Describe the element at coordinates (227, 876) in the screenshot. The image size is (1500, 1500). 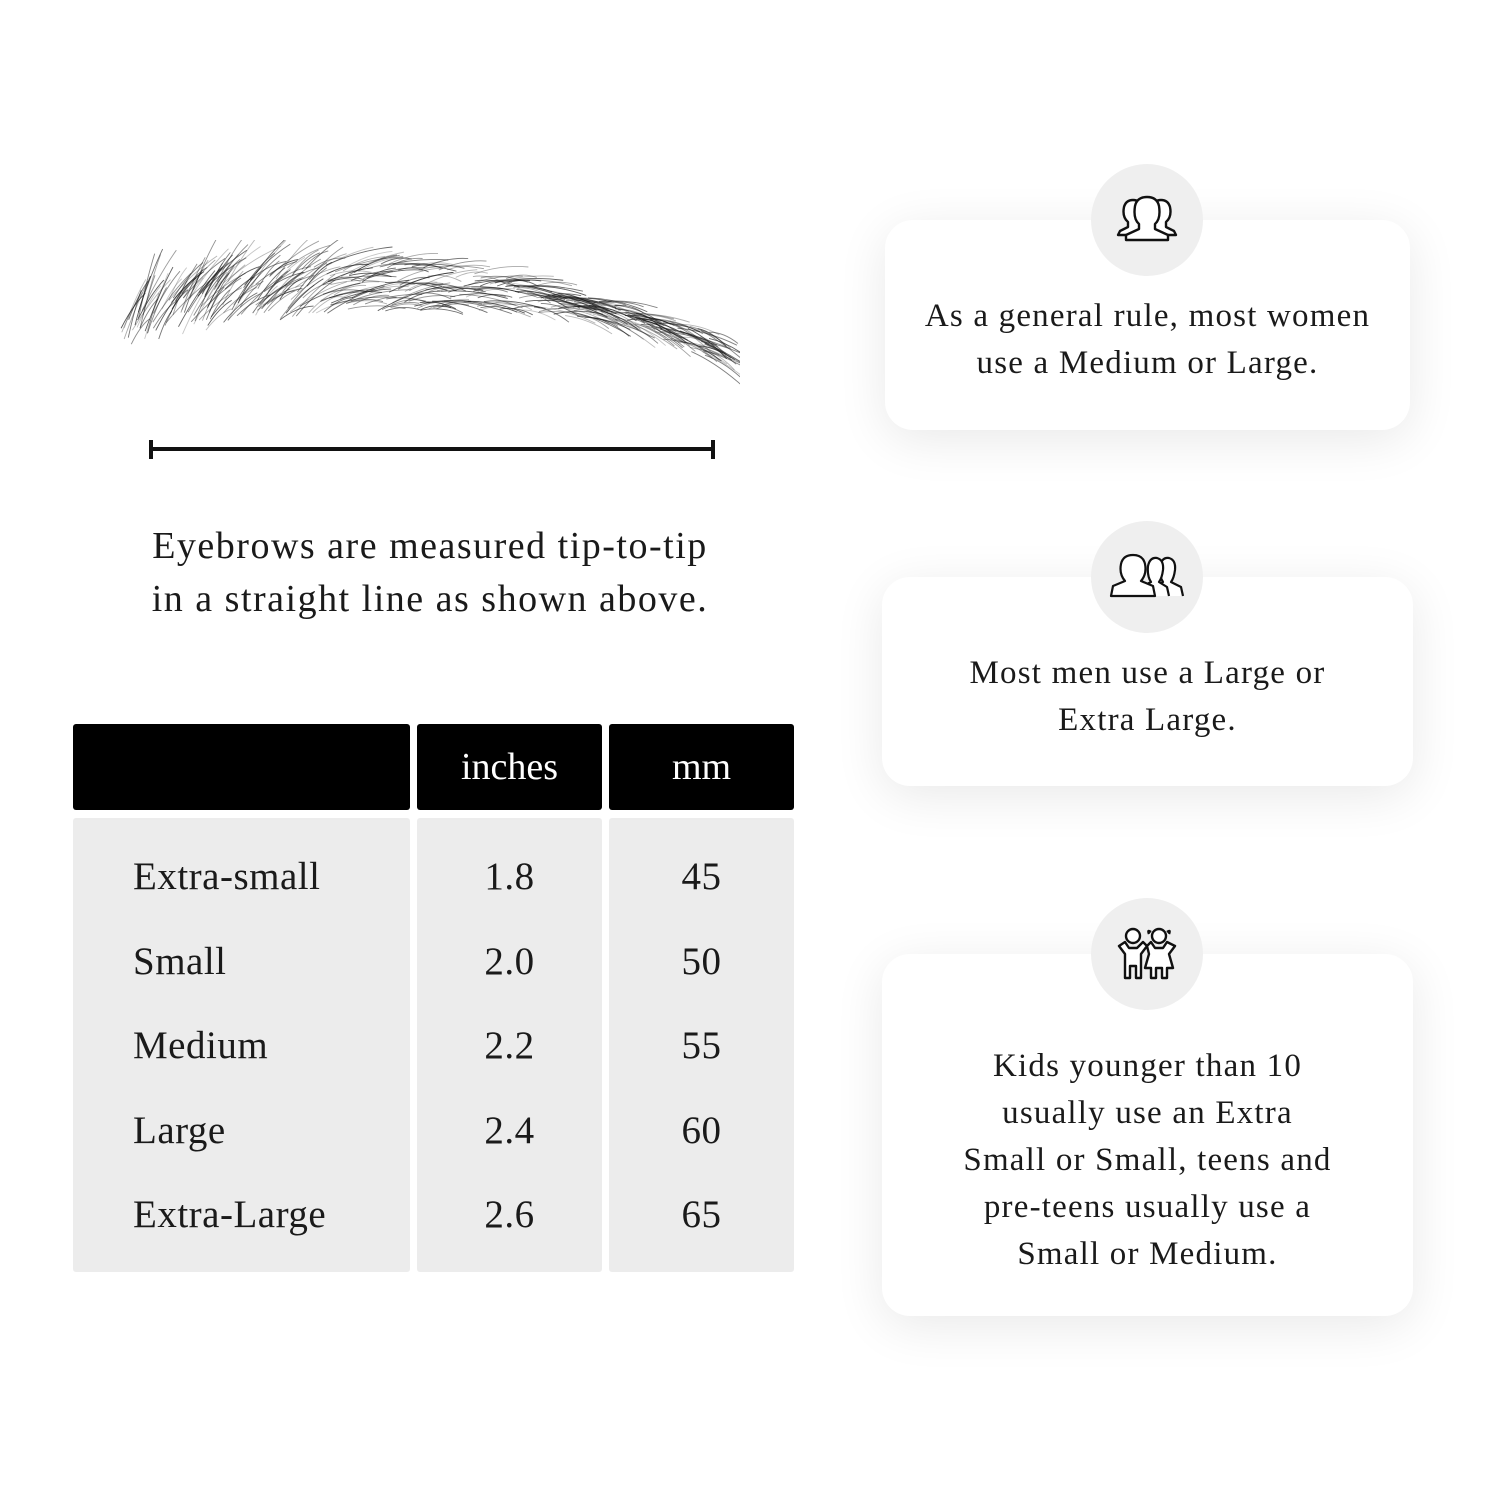
I see `table-cell-size: Extra-small` at that location.